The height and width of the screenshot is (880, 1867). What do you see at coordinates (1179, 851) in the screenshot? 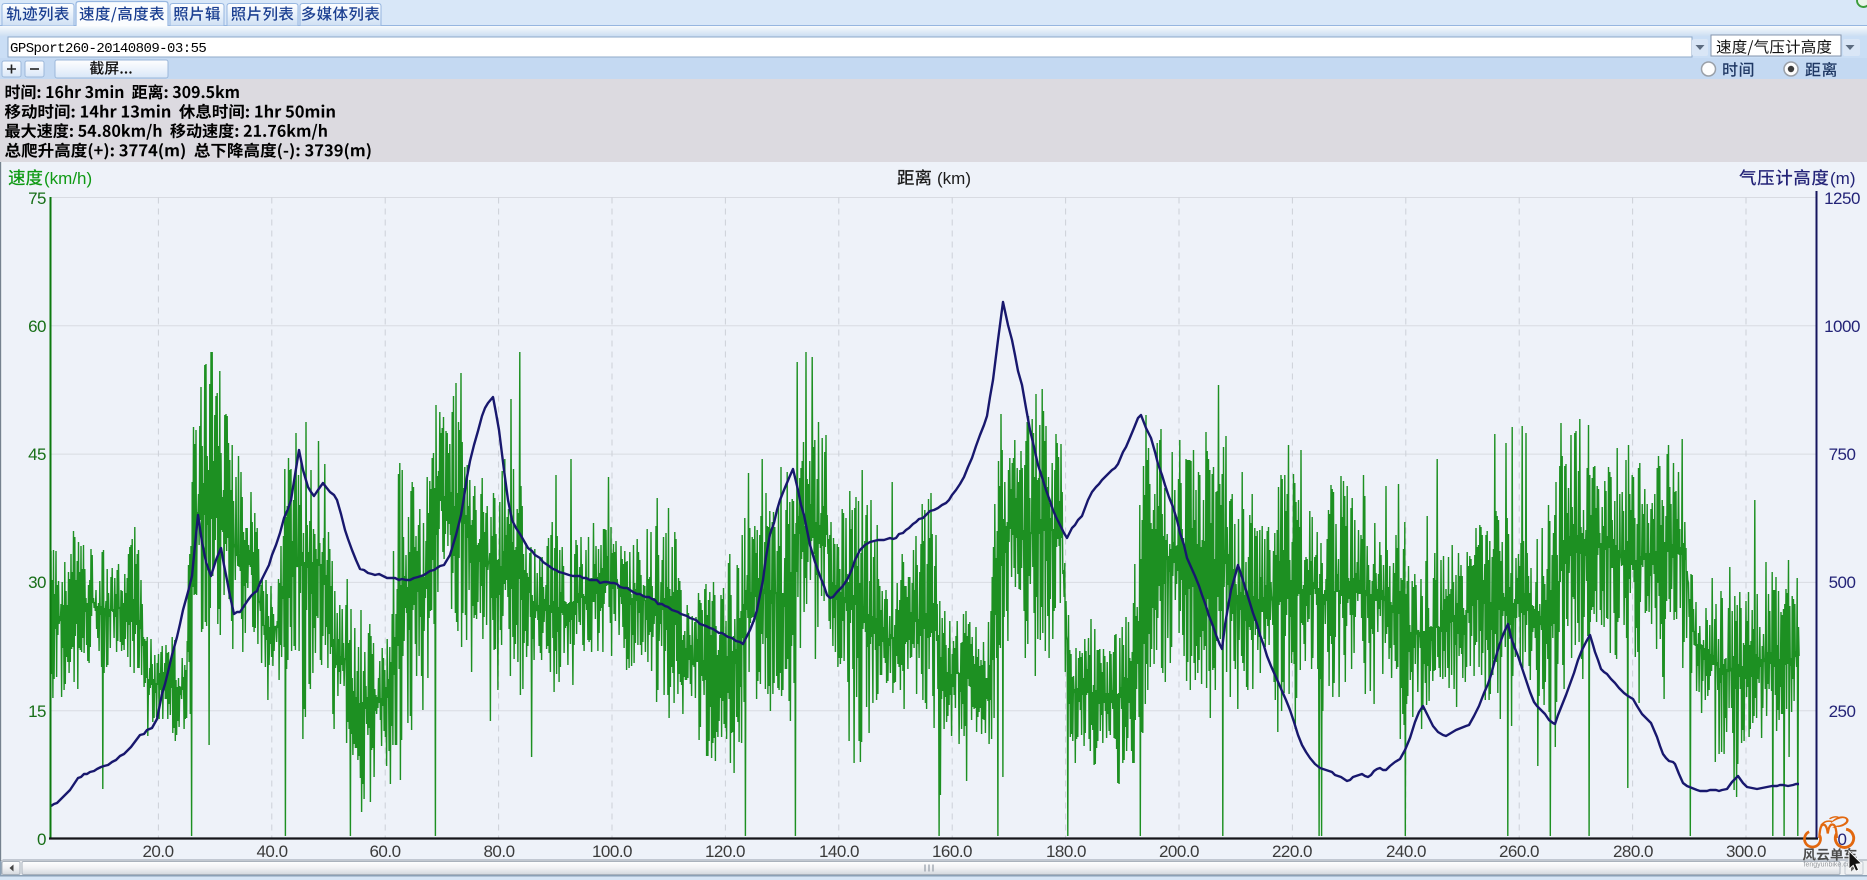
I see `svg-text: 200.0` at bounding box center [1179, 851].